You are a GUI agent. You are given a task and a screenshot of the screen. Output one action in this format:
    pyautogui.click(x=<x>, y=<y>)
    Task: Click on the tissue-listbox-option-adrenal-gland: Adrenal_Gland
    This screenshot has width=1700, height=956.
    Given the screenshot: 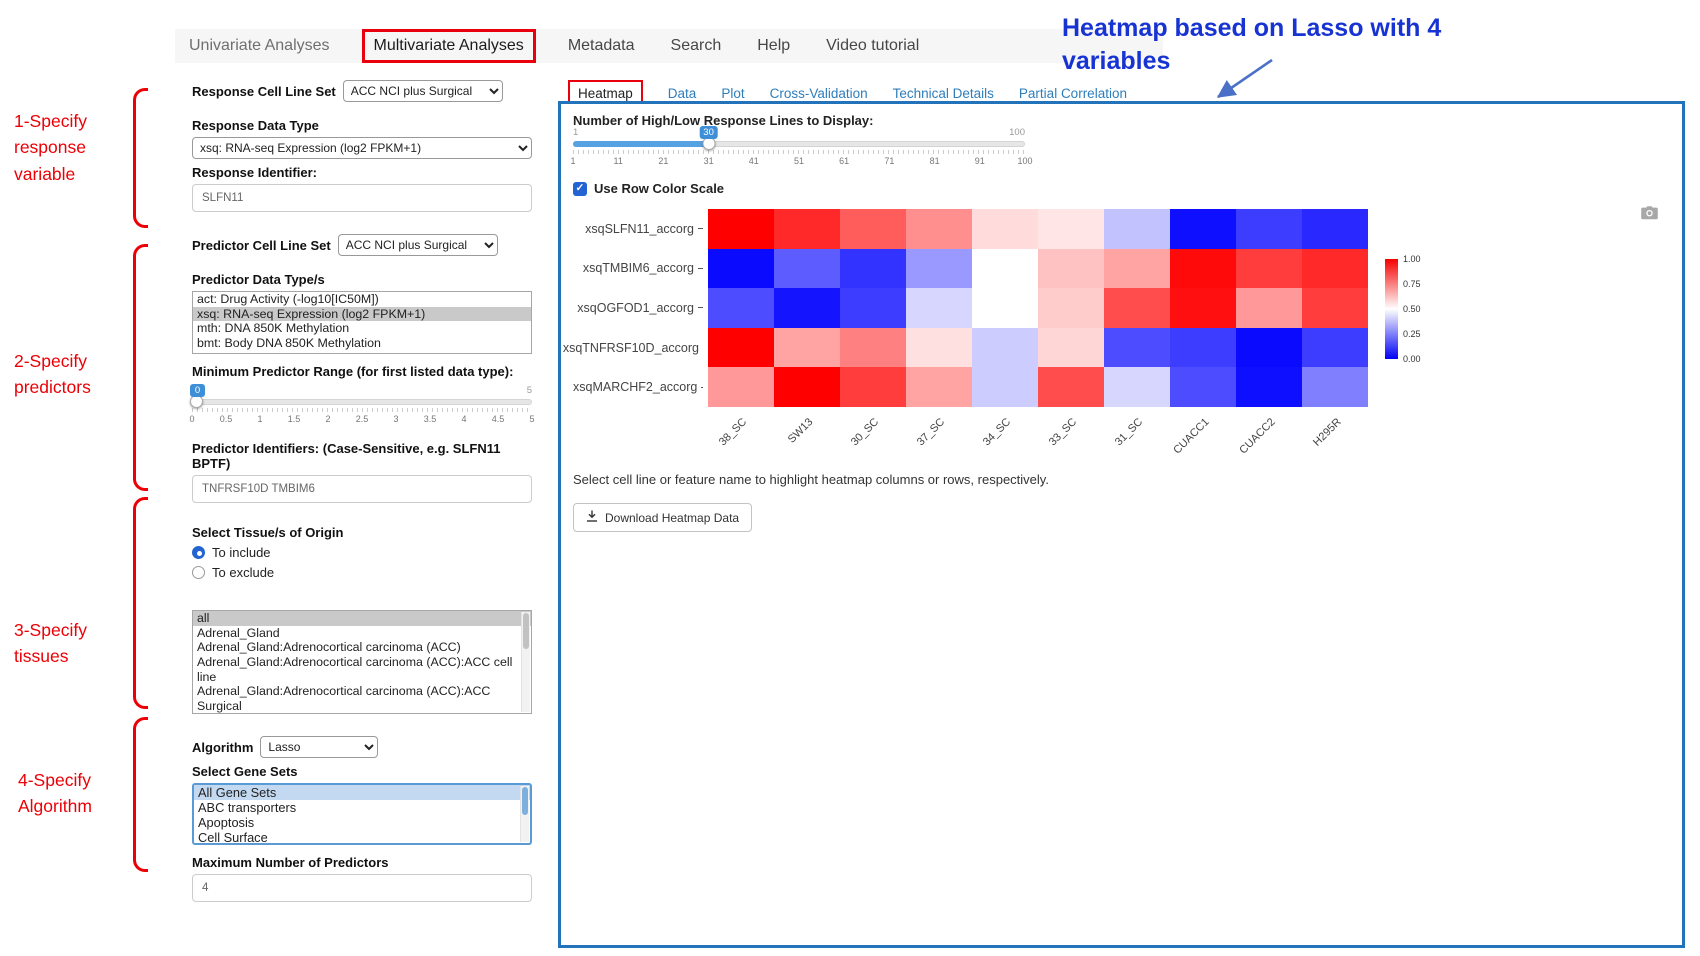 What is the action you would take?
    pyautogui.click(x=238, y=632)
    